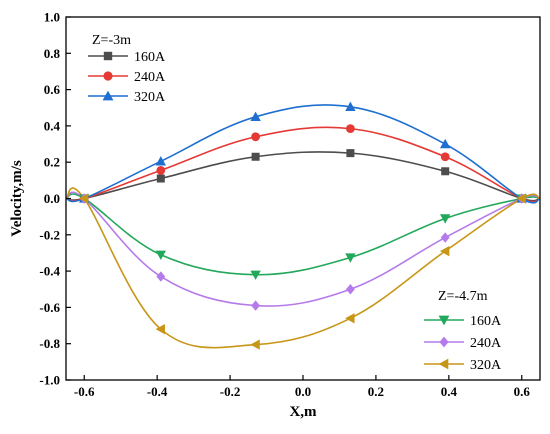 The image size is (550, 434). I want to click on x-tick-label: 0.6, so click(522, 391).